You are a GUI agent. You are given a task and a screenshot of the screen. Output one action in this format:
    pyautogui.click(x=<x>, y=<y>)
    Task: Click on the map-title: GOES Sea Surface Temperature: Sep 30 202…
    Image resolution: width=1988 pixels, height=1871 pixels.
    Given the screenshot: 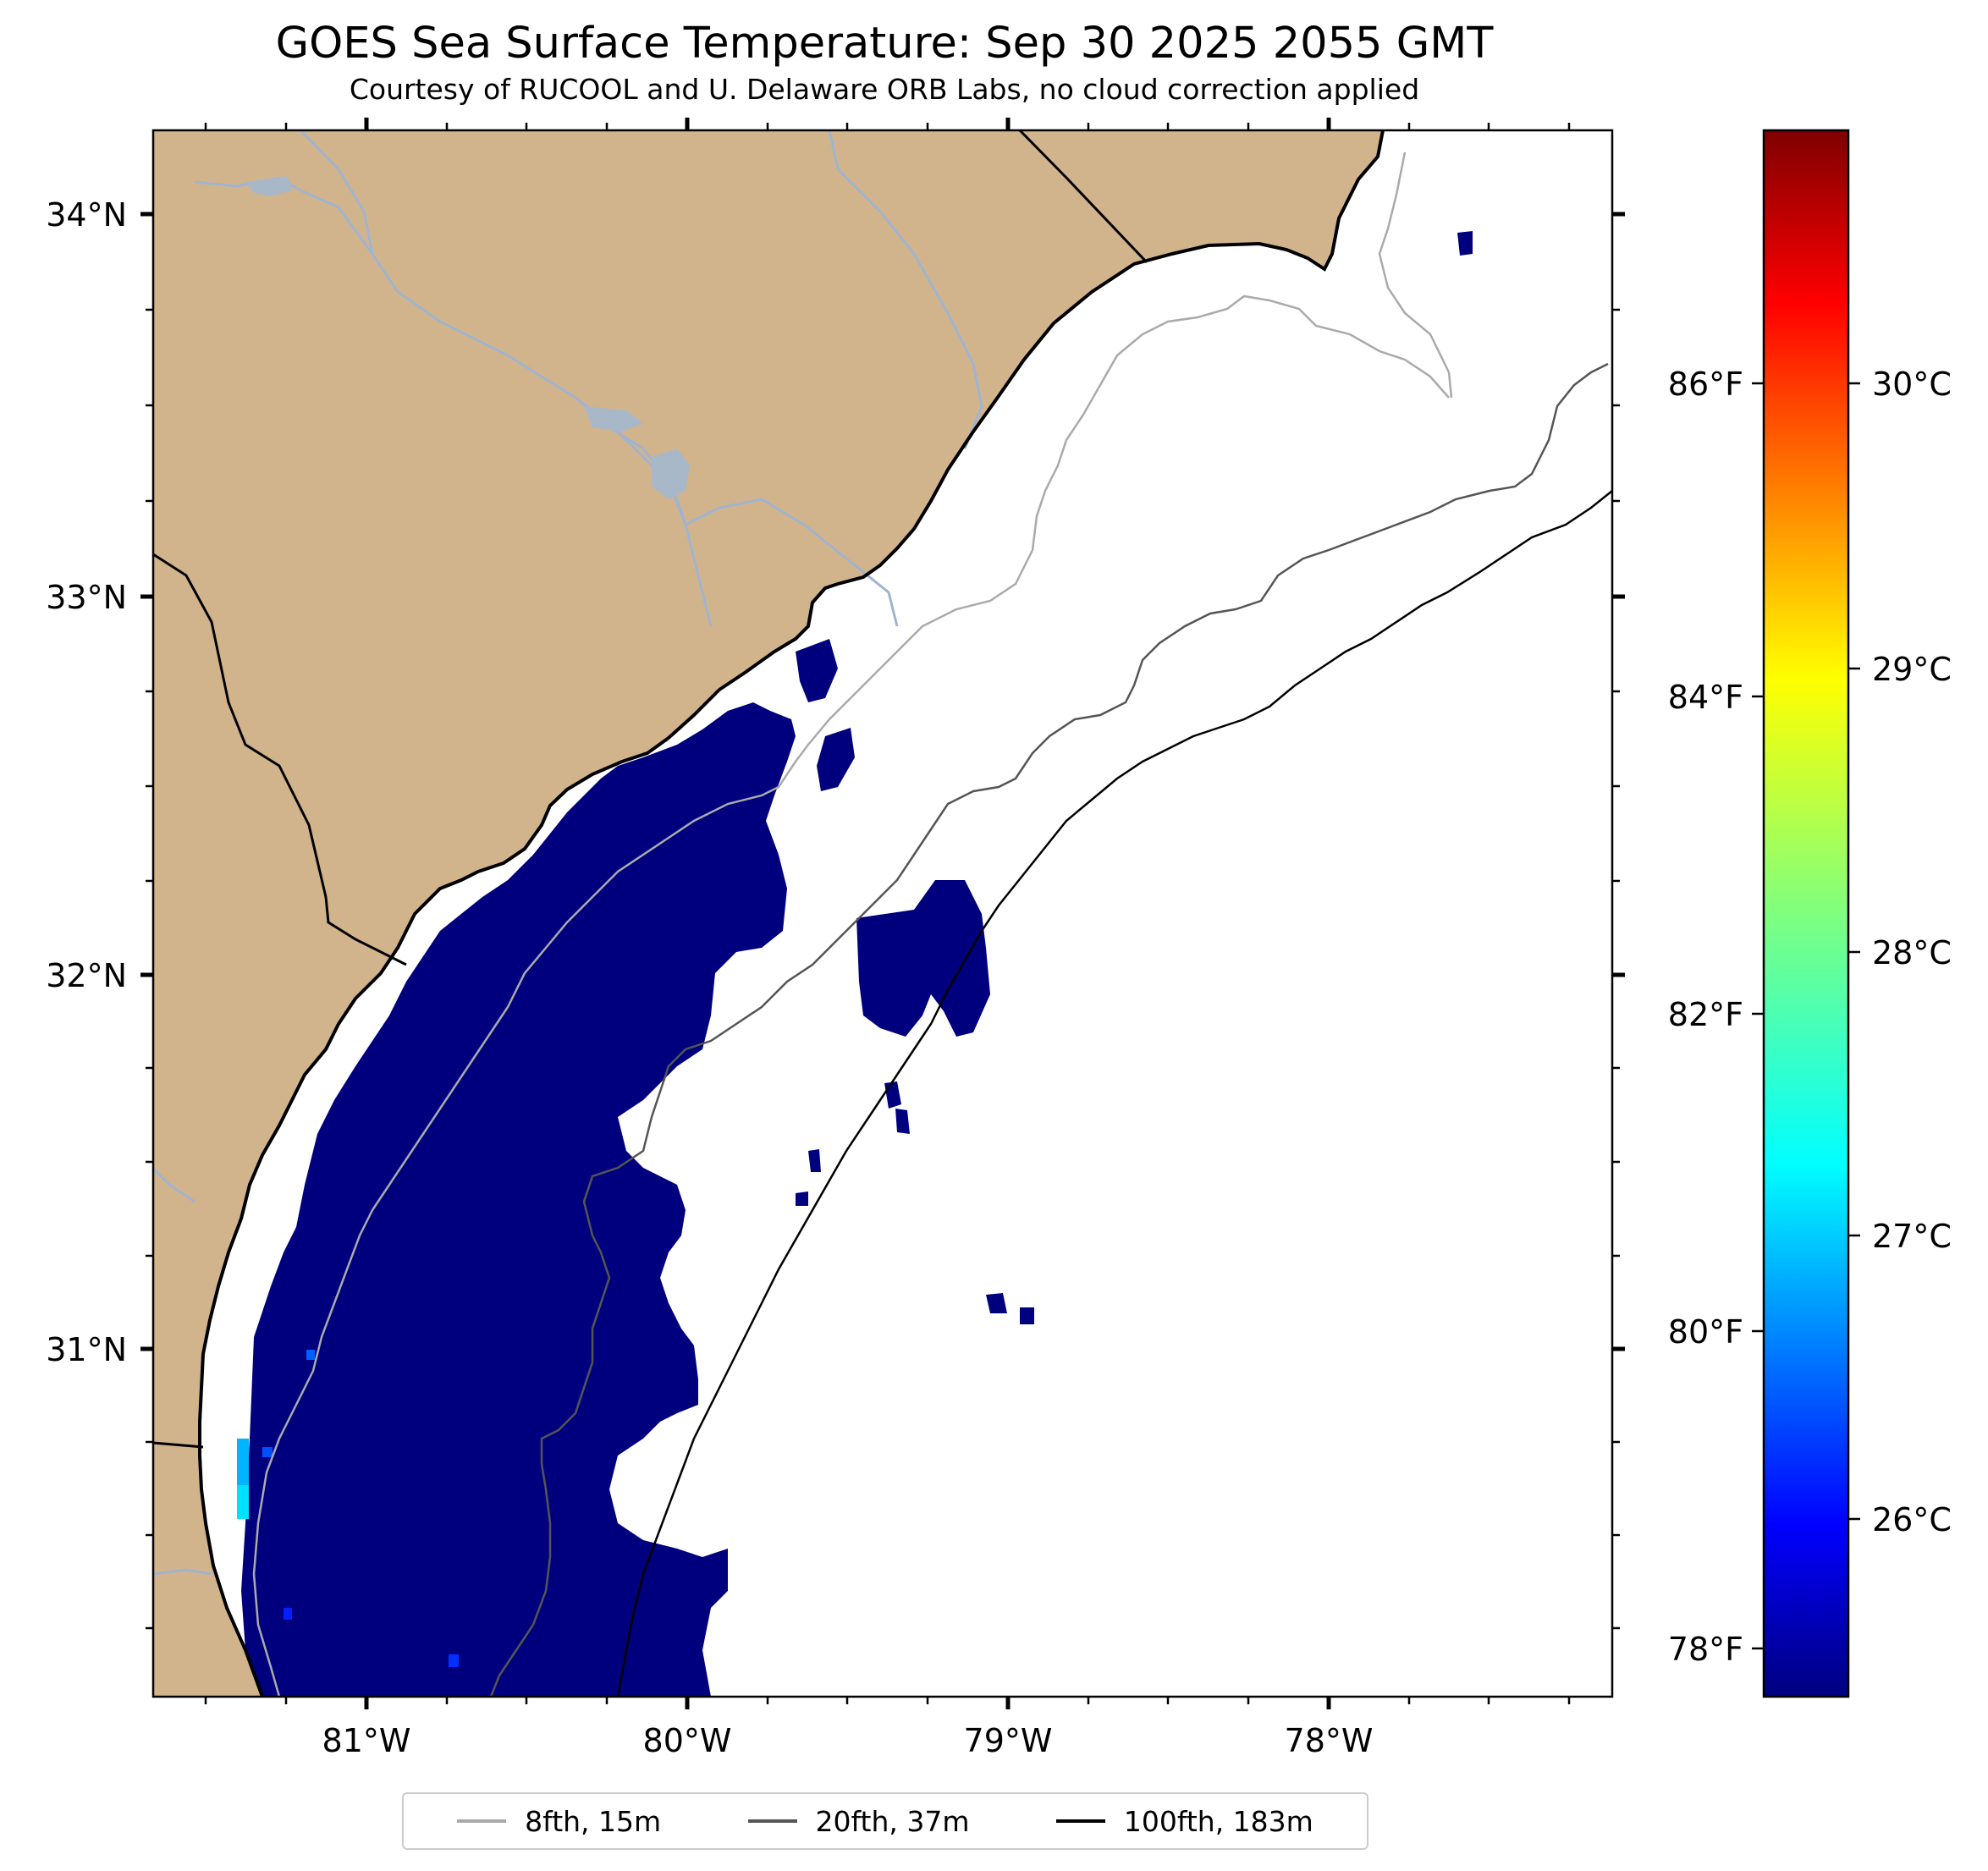 What is the action you would take?
    pyautogui.click(x=884, y=44)
    